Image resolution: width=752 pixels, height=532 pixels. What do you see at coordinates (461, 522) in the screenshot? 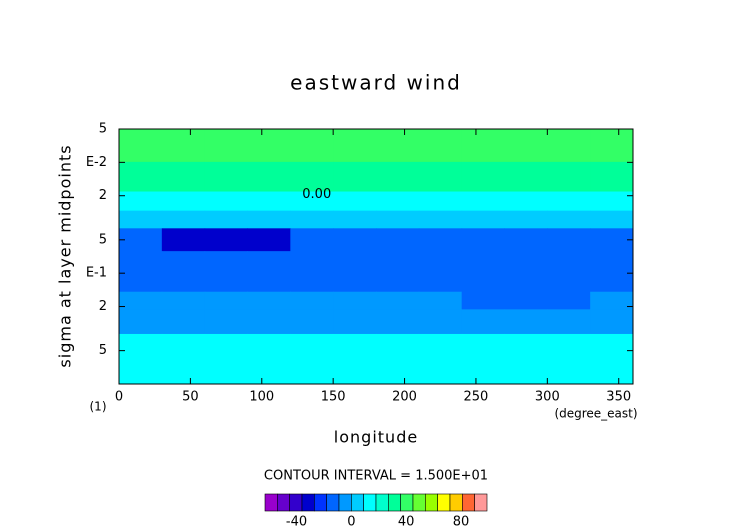
I see `colorbar-tick-label: 80` at bounding box center [461, 522].